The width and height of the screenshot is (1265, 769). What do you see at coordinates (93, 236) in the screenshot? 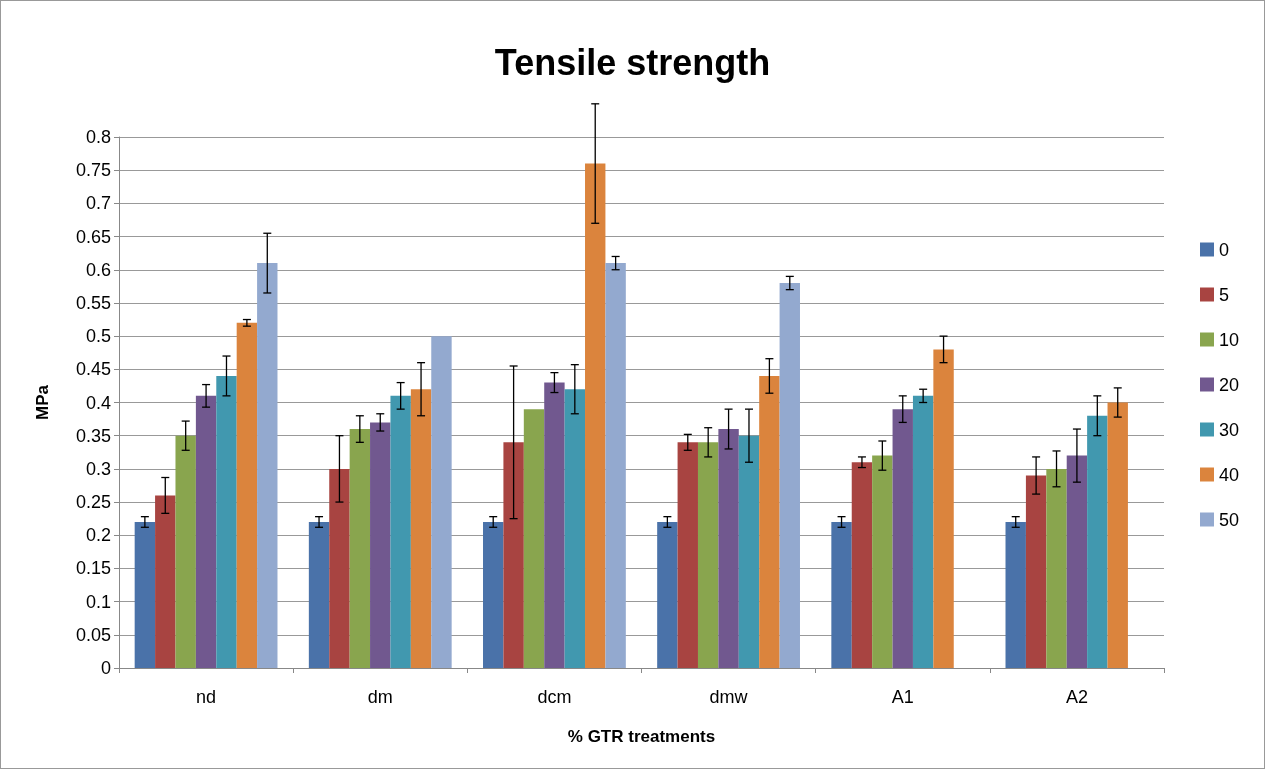
I see `y-tick-label: 0.65` at bounding box center [93, 236].